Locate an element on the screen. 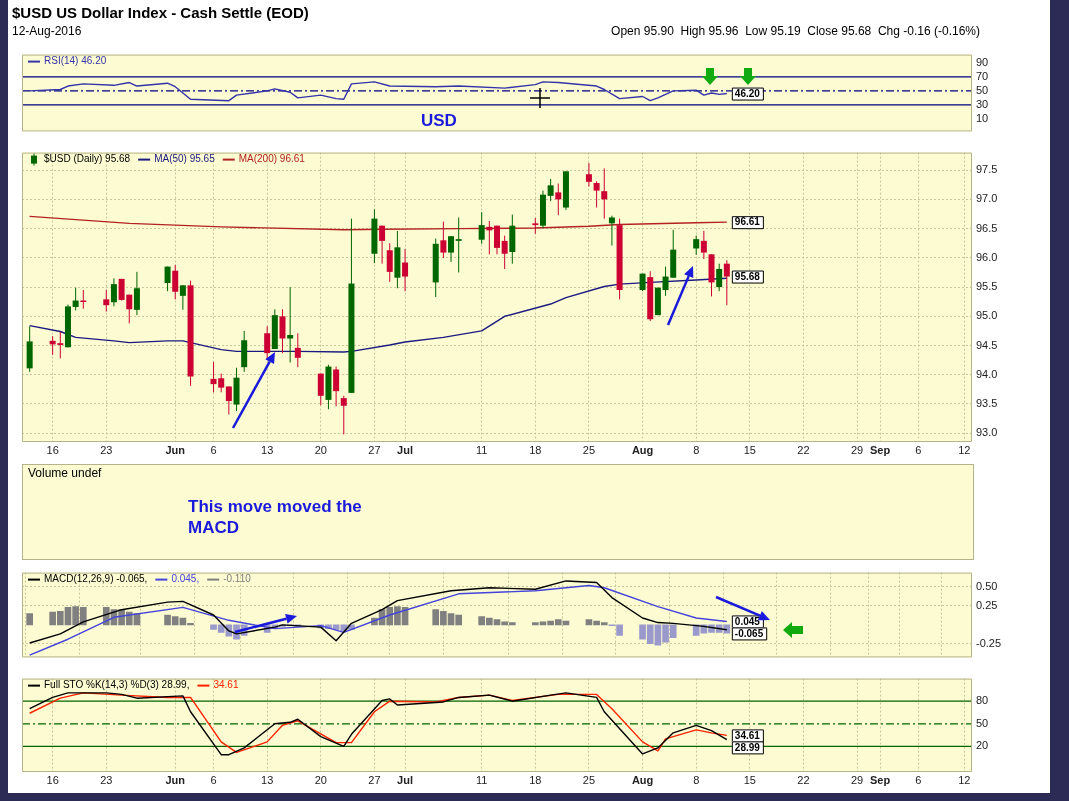  y-tick-label: 93.5 is located at coordinates (987, 403).